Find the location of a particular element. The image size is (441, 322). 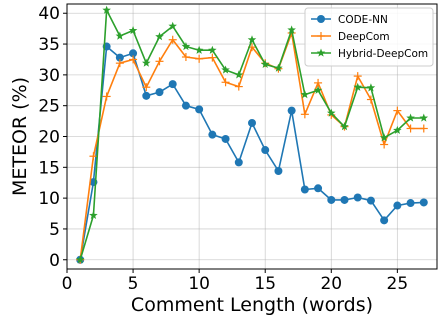

legend-item: CODE-NN is located at coordinates (349, 20).